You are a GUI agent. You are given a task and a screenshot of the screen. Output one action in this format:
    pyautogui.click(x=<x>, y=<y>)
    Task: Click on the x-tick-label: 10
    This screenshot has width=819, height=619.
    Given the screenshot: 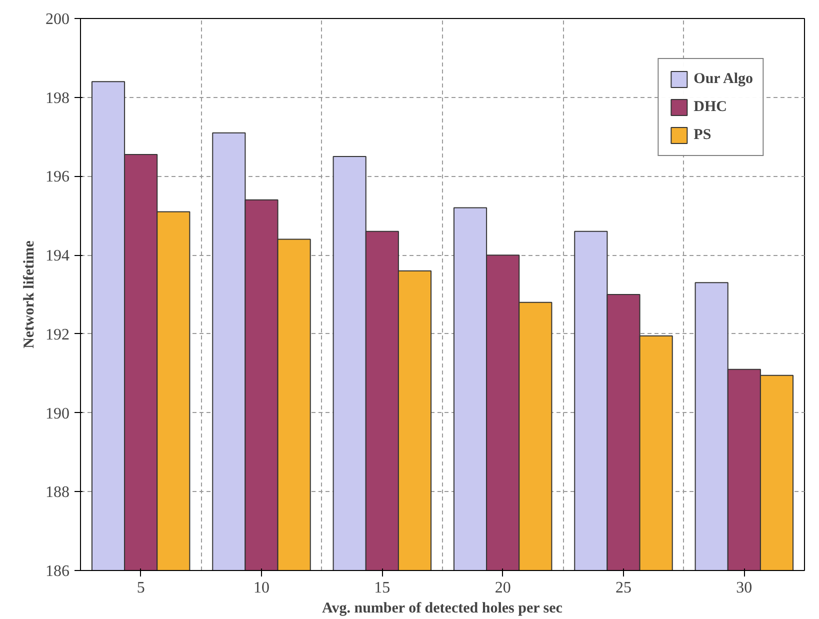 What is the action you would take?
    pyautogui.click(x=262, y=588)
    